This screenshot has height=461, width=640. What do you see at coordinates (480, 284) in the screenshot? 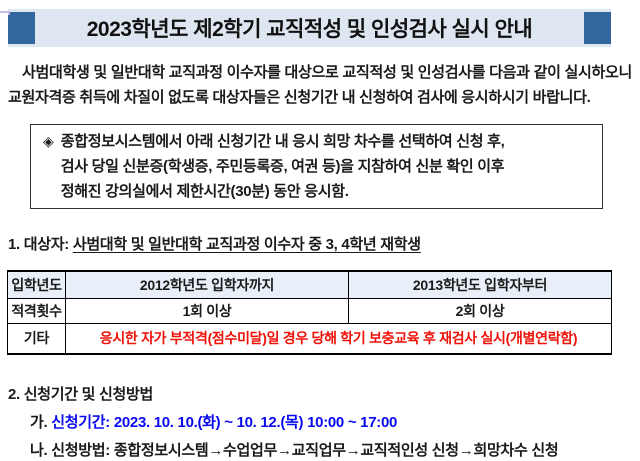
I see `header-cell-from-2013: 2013학년도 입학자부터` at bounding box center [480, 284].